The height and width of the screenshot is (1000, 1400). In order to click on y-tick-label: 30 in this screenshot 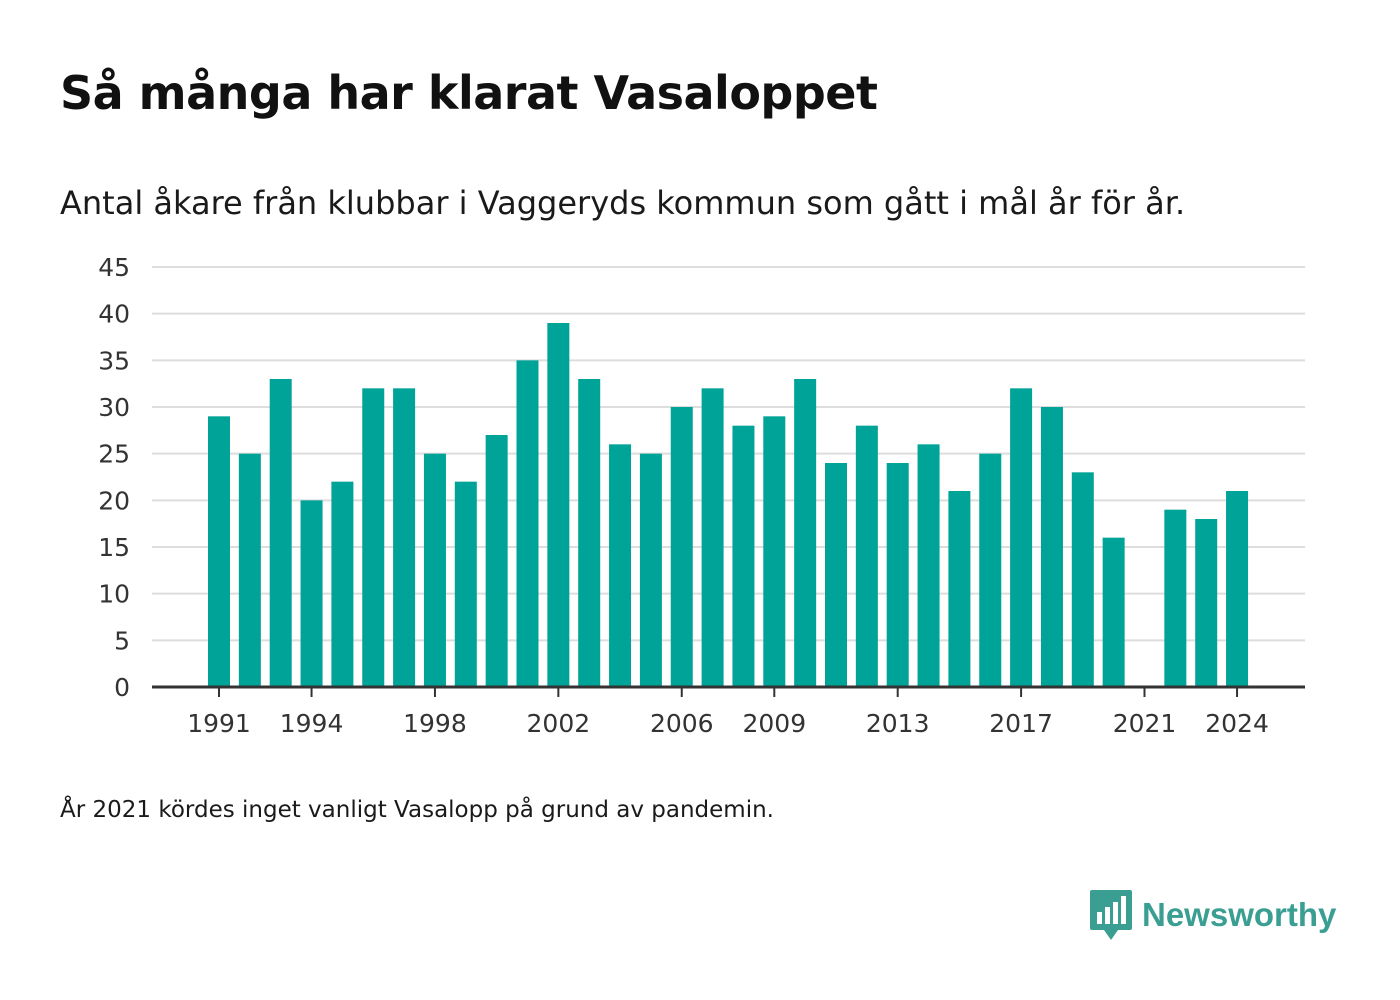, I will do `click(114, 407)`.